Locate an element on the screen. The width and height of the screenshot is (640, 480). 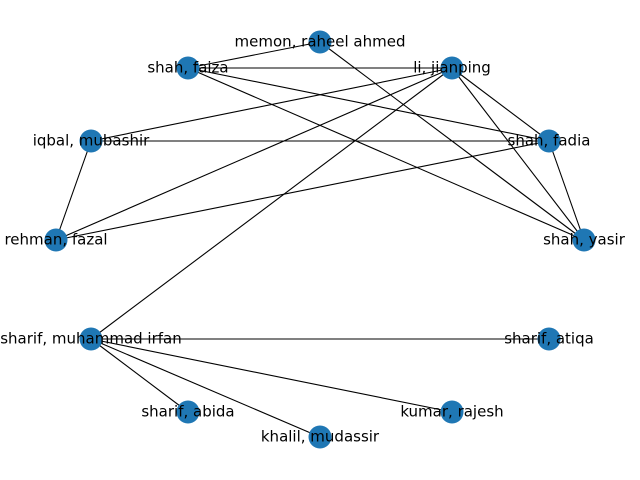
node-sharifabida is located at coordinates (188, 412).